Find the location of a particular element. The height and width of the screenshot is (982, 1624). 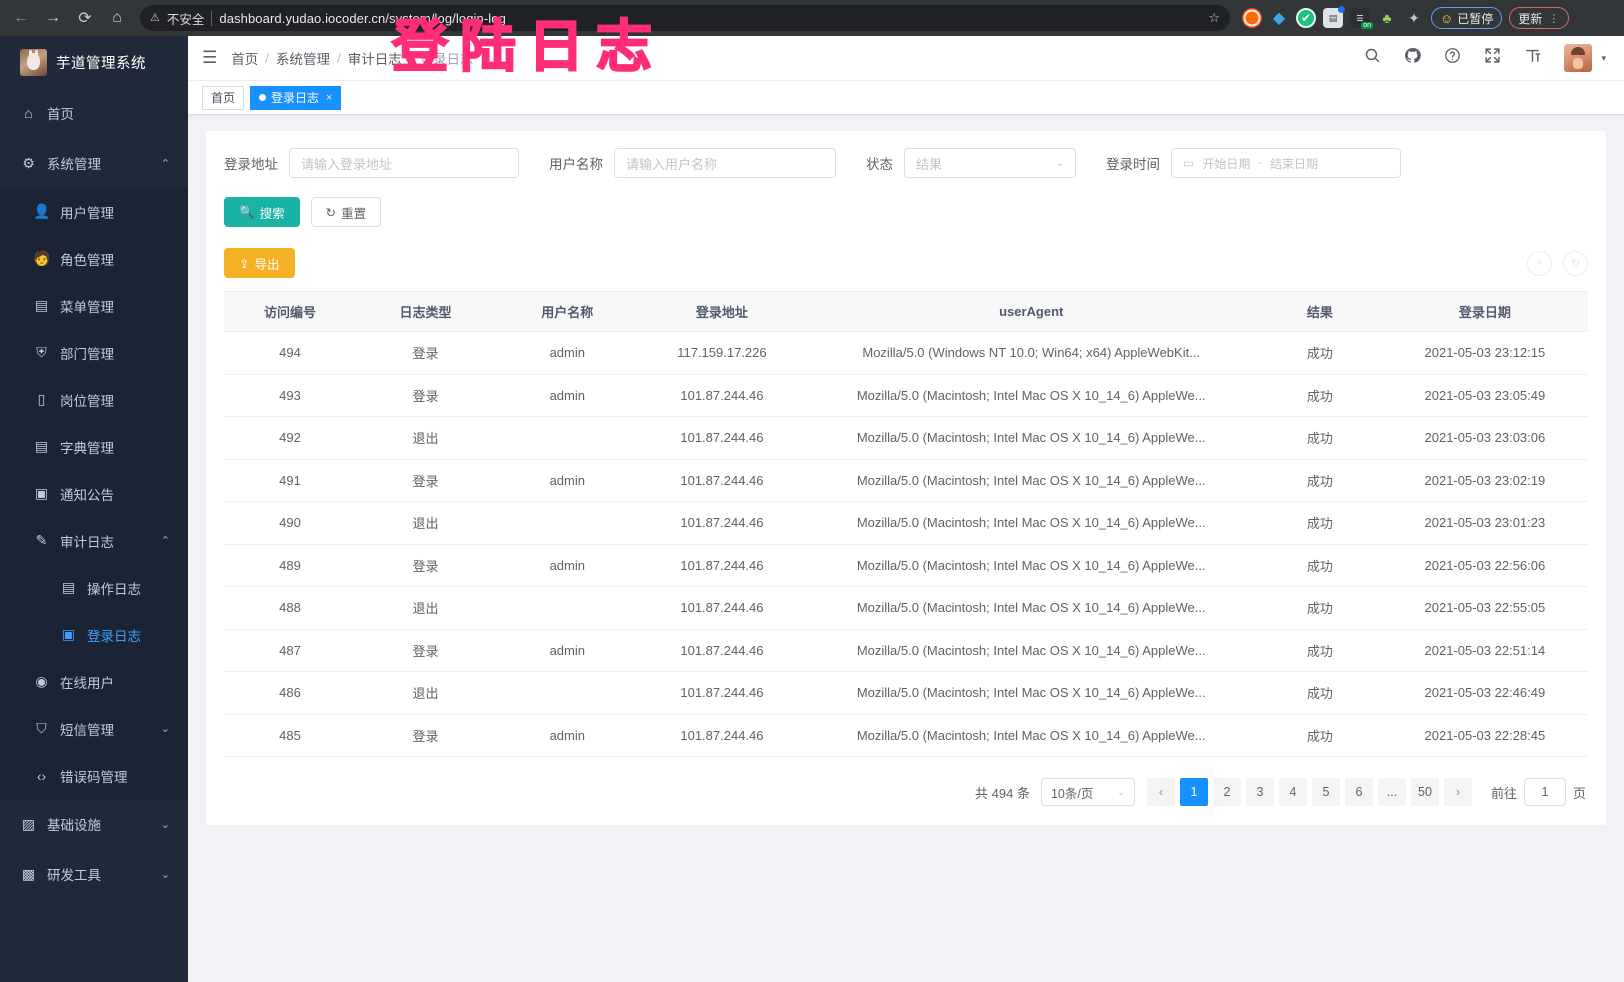

jump-suffix-label: 页 is located at coordinates (1579, 793).